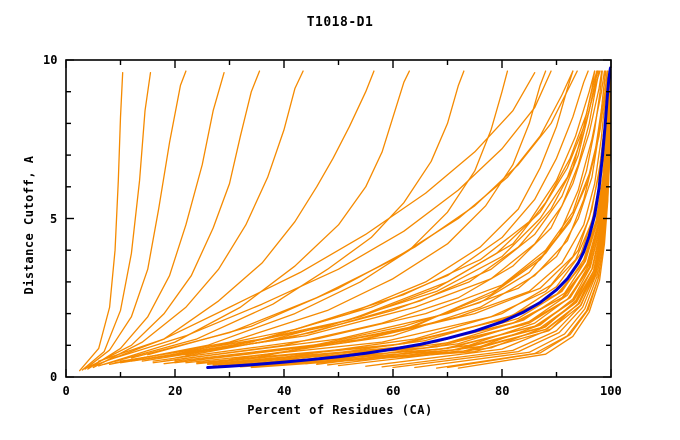 Image resolution: width=680 pixels, height=440 pixels. What do you see at coordinates (393, 391) in the screenshot?
I see `x-tick-label: 60` at bounding box center [393, 391].